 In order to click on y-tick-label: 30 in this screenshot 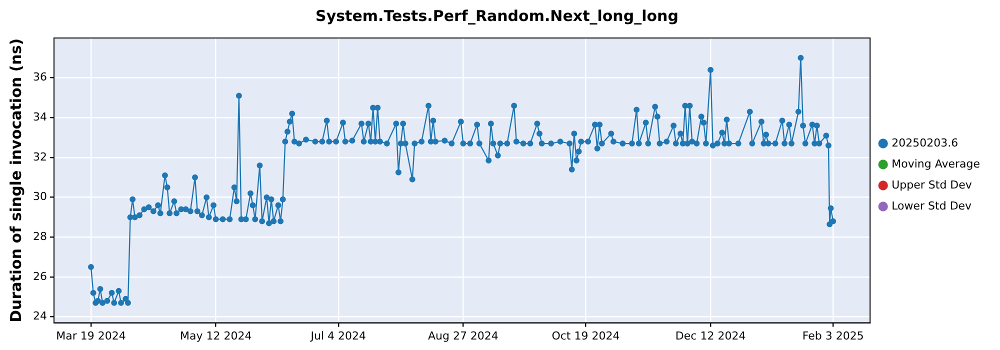, I will do `click(39, 197)`.